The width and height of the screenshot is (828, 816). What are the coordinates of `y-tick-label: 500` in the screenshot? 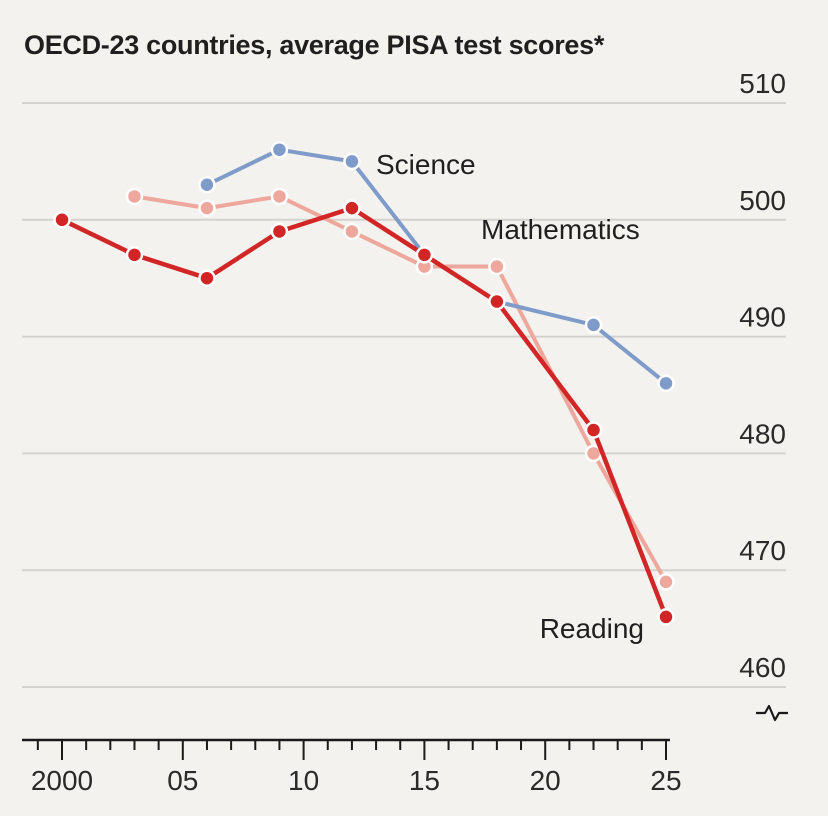 It's located at (762, 200).